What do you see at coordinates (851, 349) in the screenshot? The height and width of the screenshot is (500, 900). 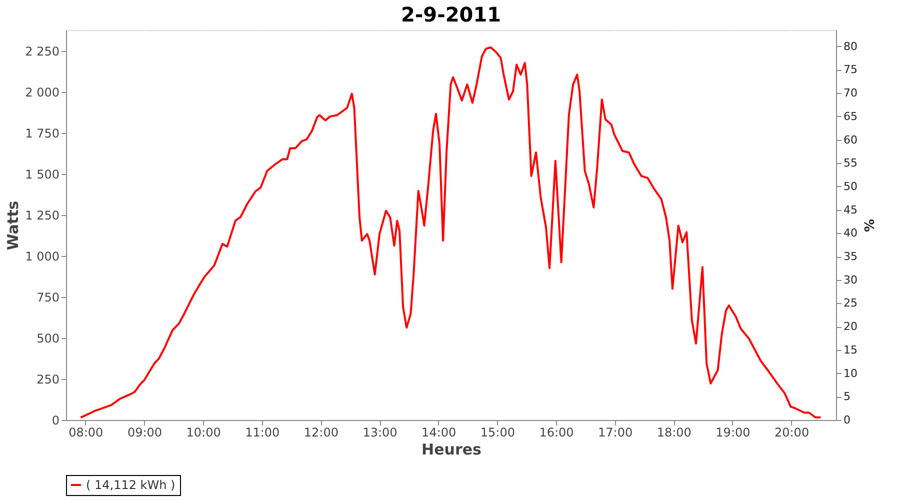 I see `y2-tick-label: 15` at bounding box center [851, 349].